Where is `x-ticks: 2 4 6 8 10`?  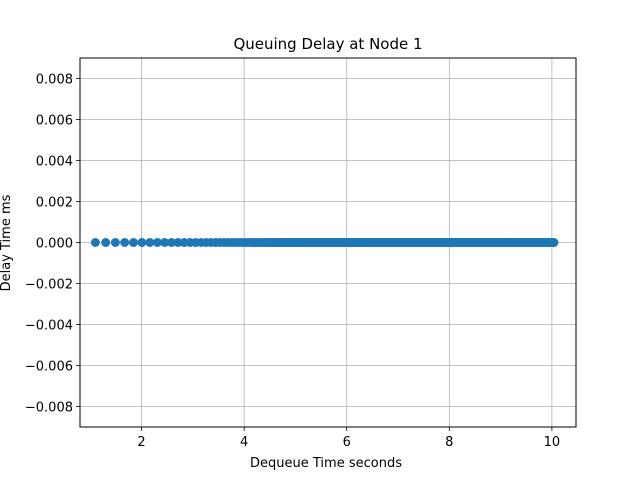
x-ticks: 2 4 6 8 10 is located at coordinates (348, 438).